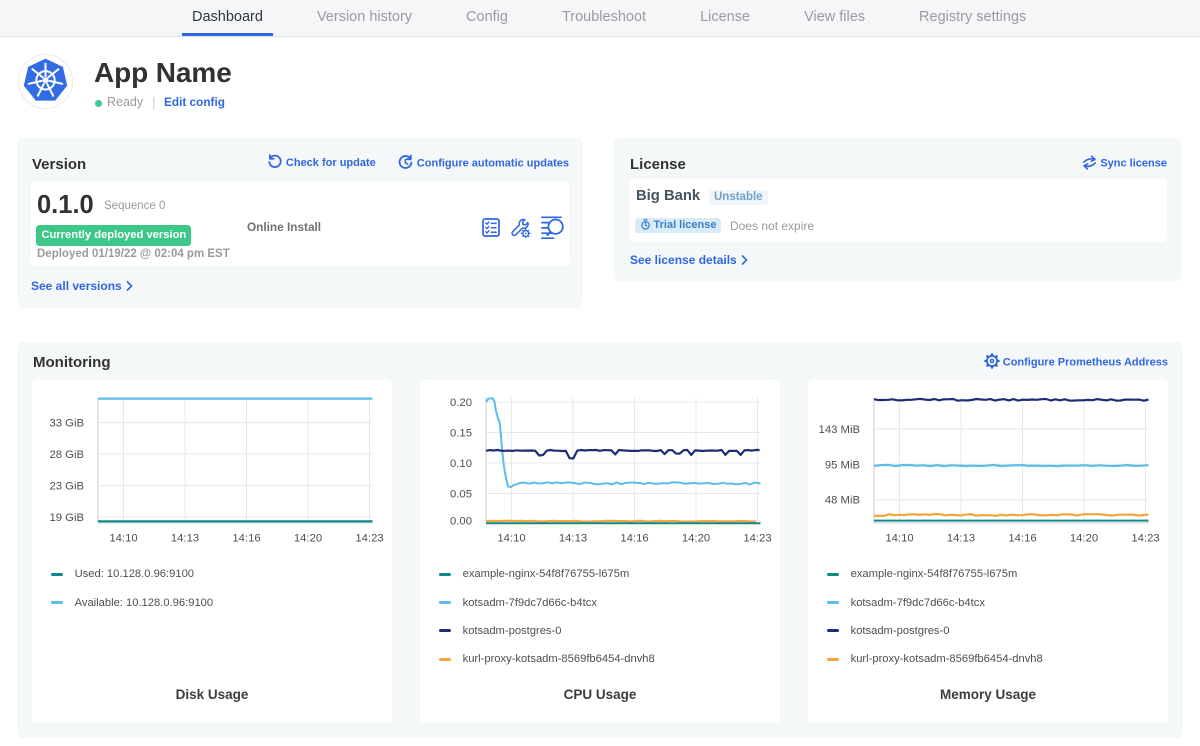 Image resolution: width=1200 pixels, height=746 pixels. I want to click on svg-text: 0.05, so click(461, 495).